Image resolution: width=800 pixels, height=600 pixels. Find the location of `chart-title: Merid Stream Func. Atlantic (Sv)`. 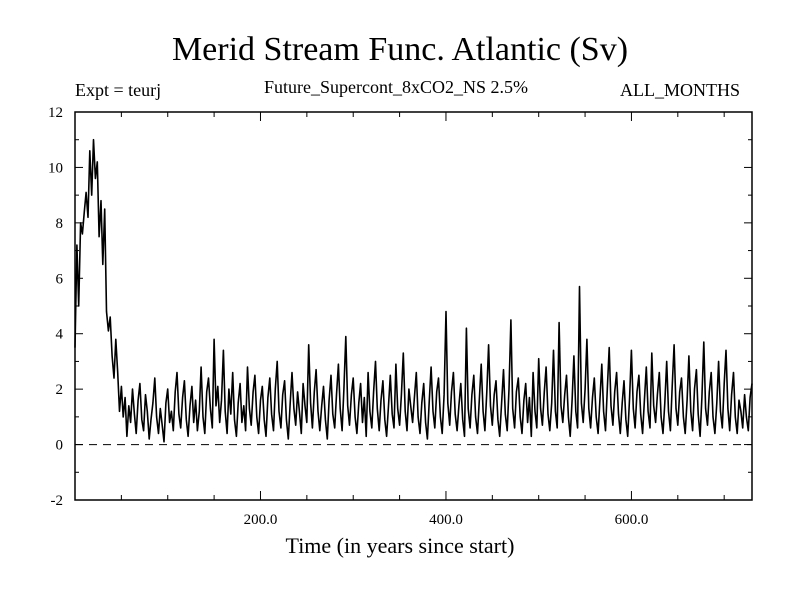

chart-title: Merid Stream Func. Atlantic (Sv) is located at coordinates (400, 49).